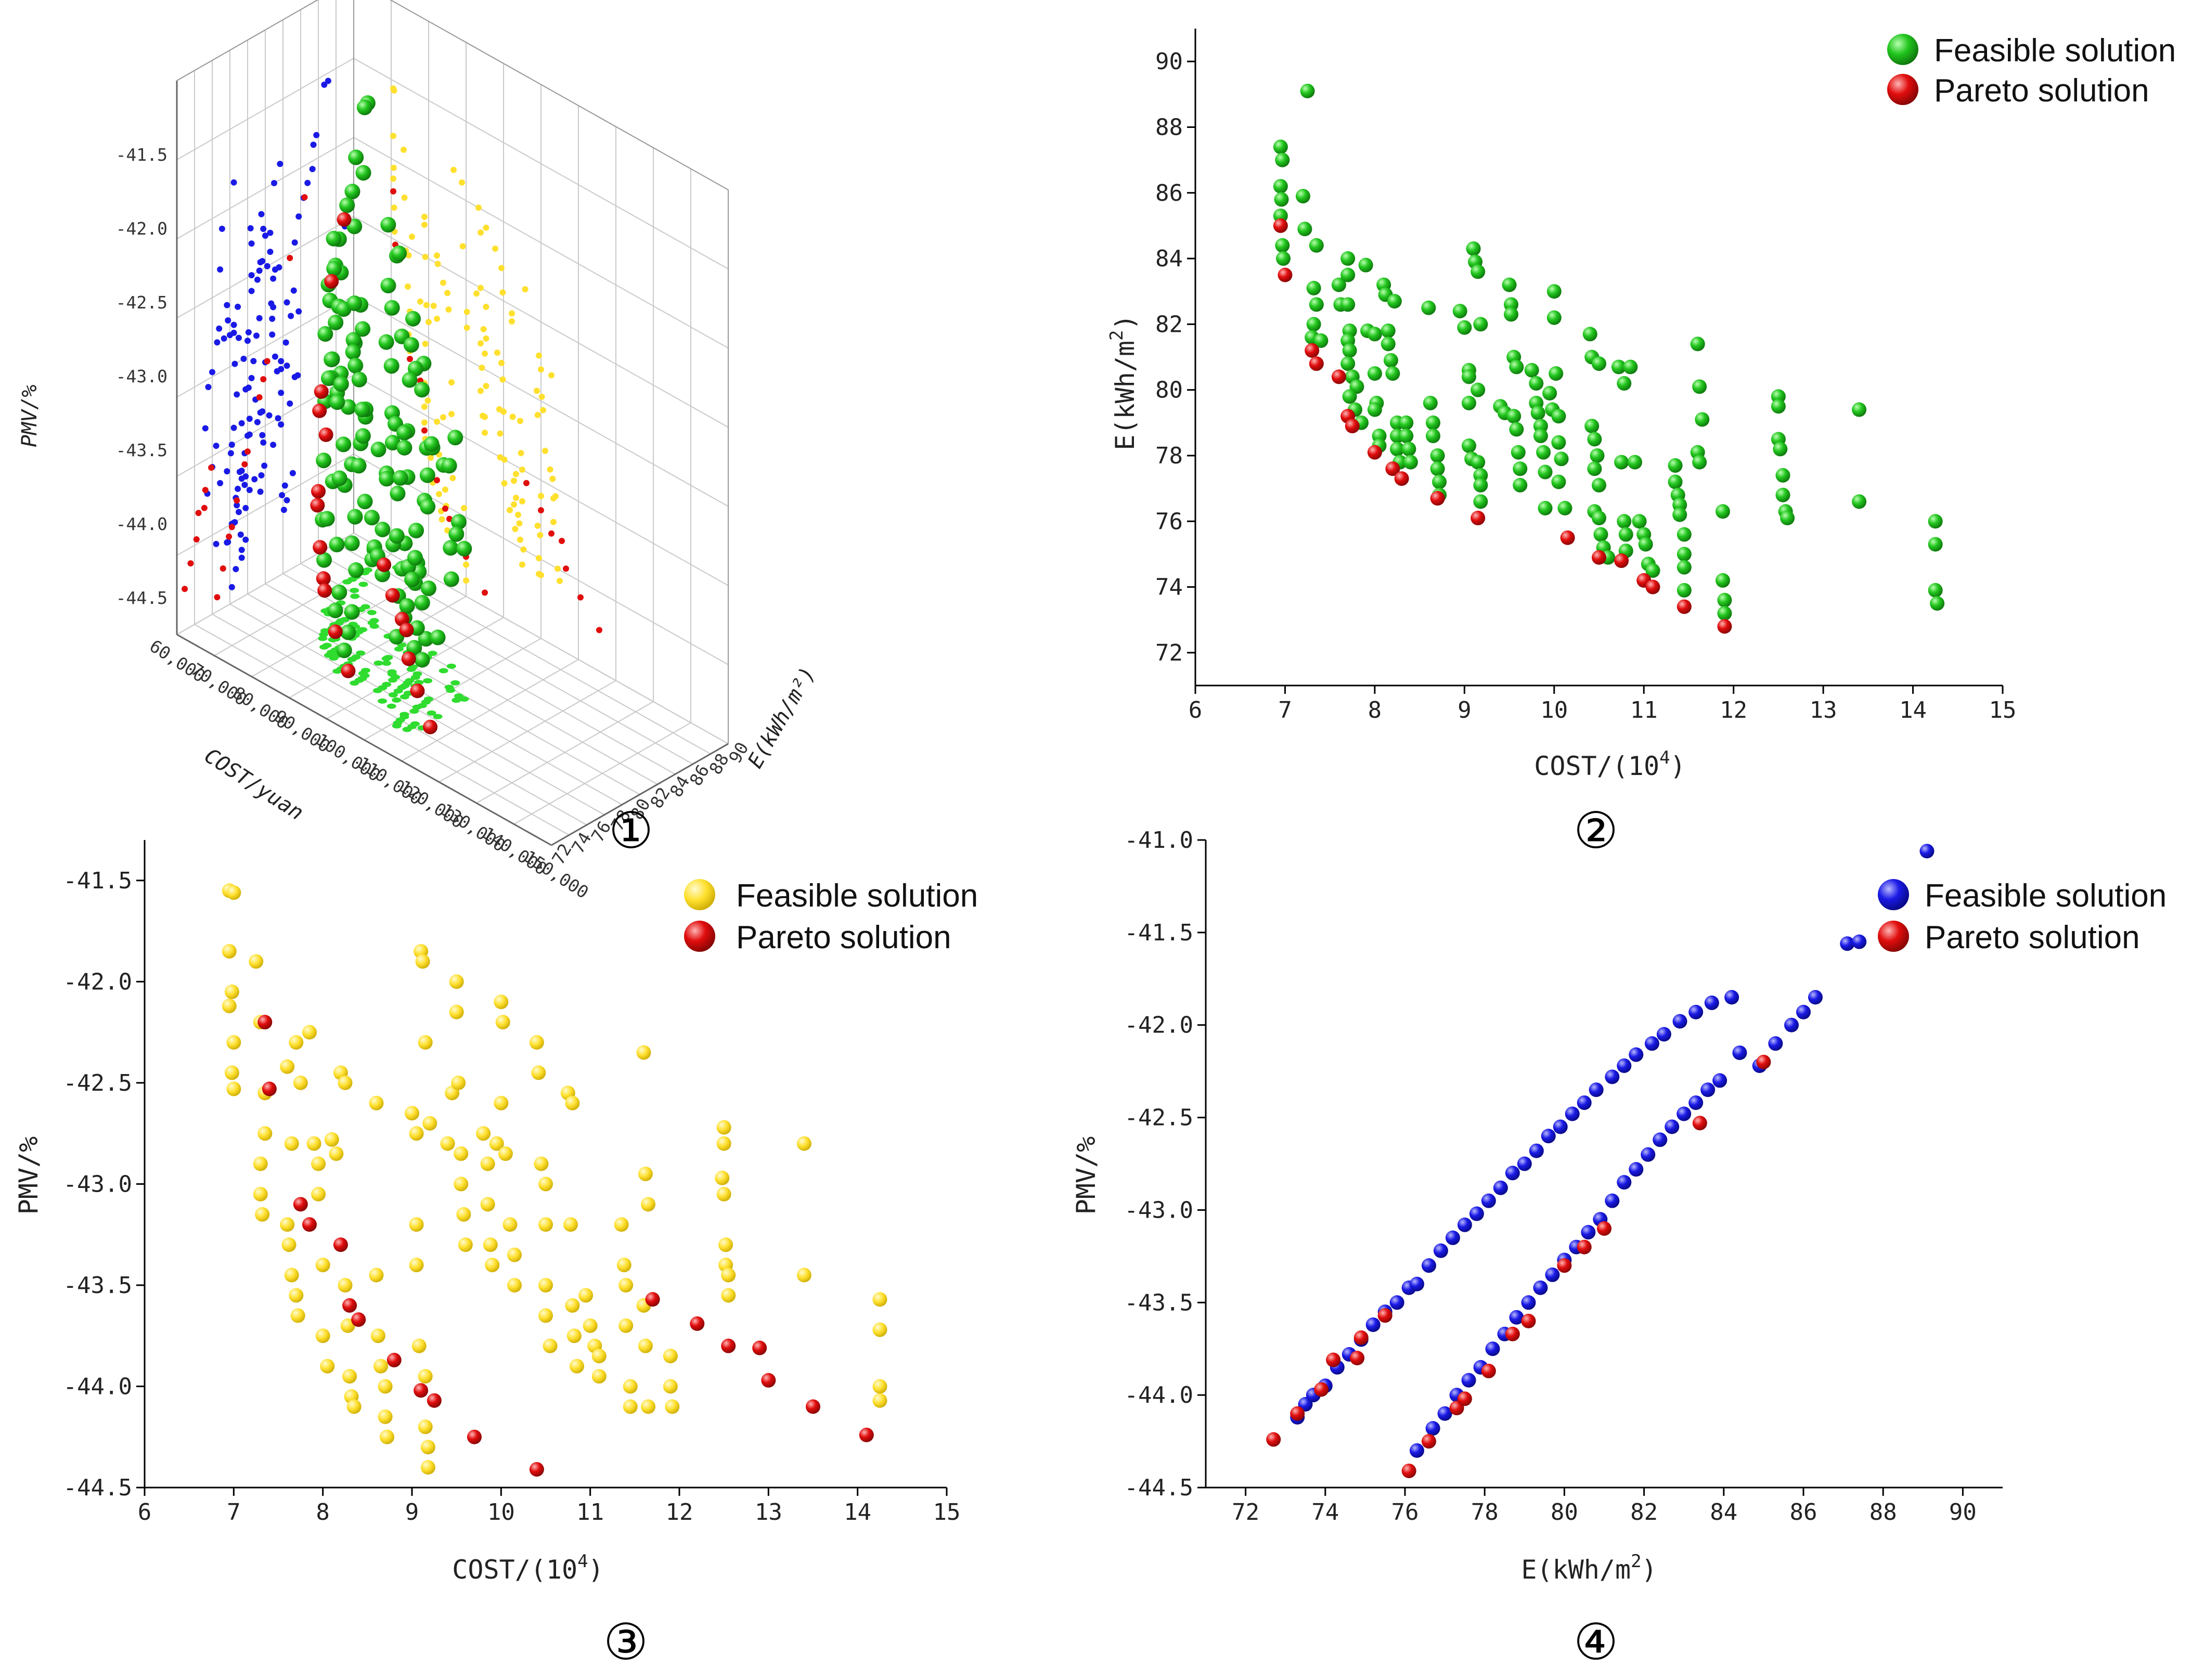 This screenshot has height=1680, width=2205. Describe the element at coordinates (30, 416) in the screenshot. I see `panel-1-zlabel: PMV/%` at that location.